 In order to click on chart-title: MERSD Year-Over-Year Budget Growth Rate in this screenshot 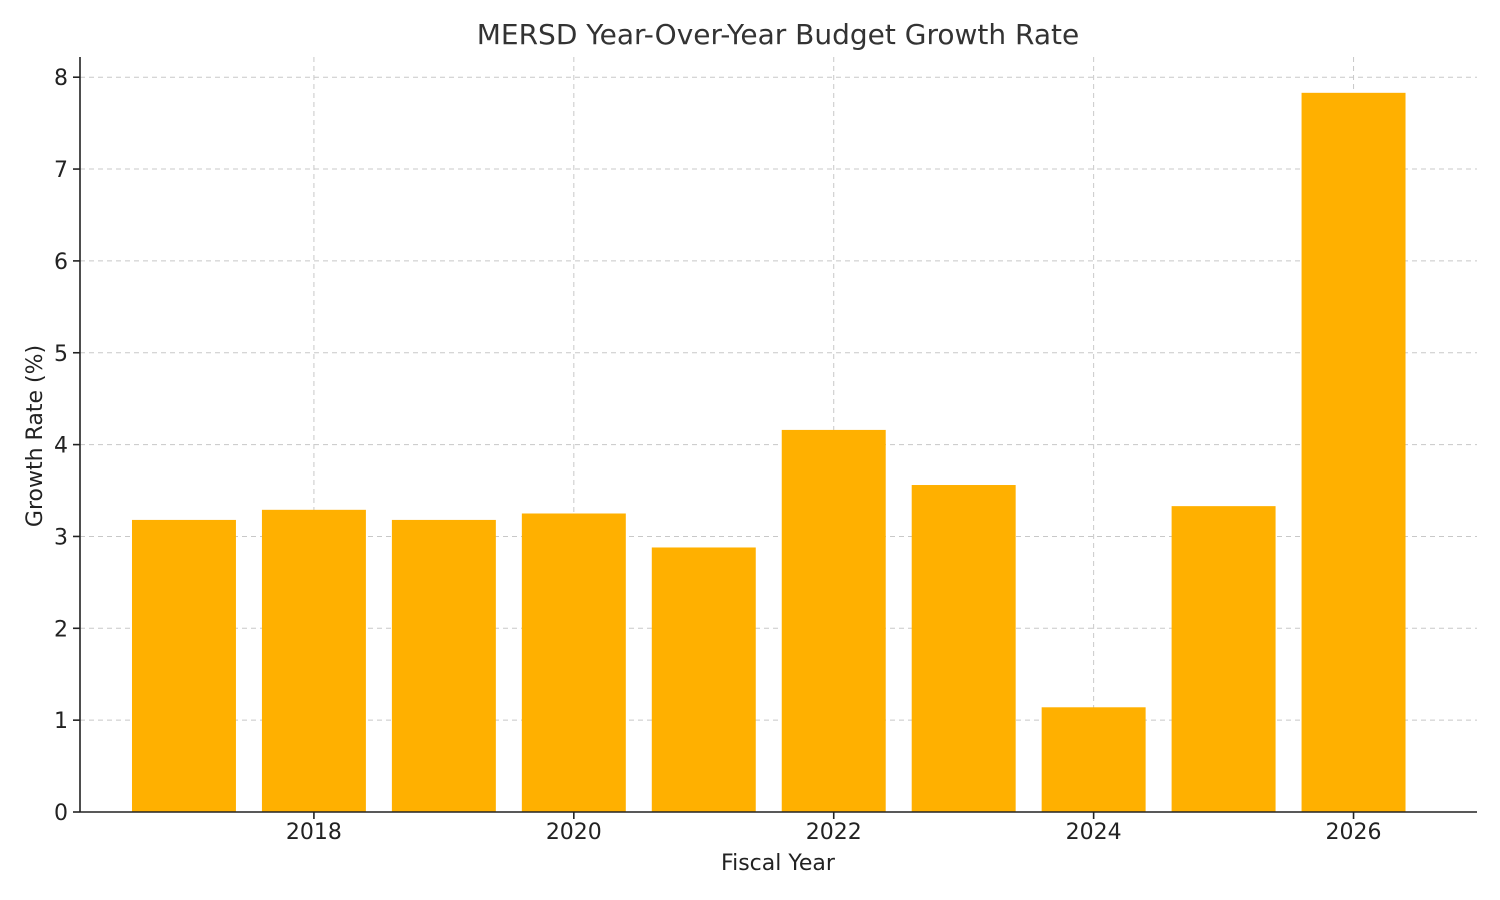, I will do `click(778, 34)`.